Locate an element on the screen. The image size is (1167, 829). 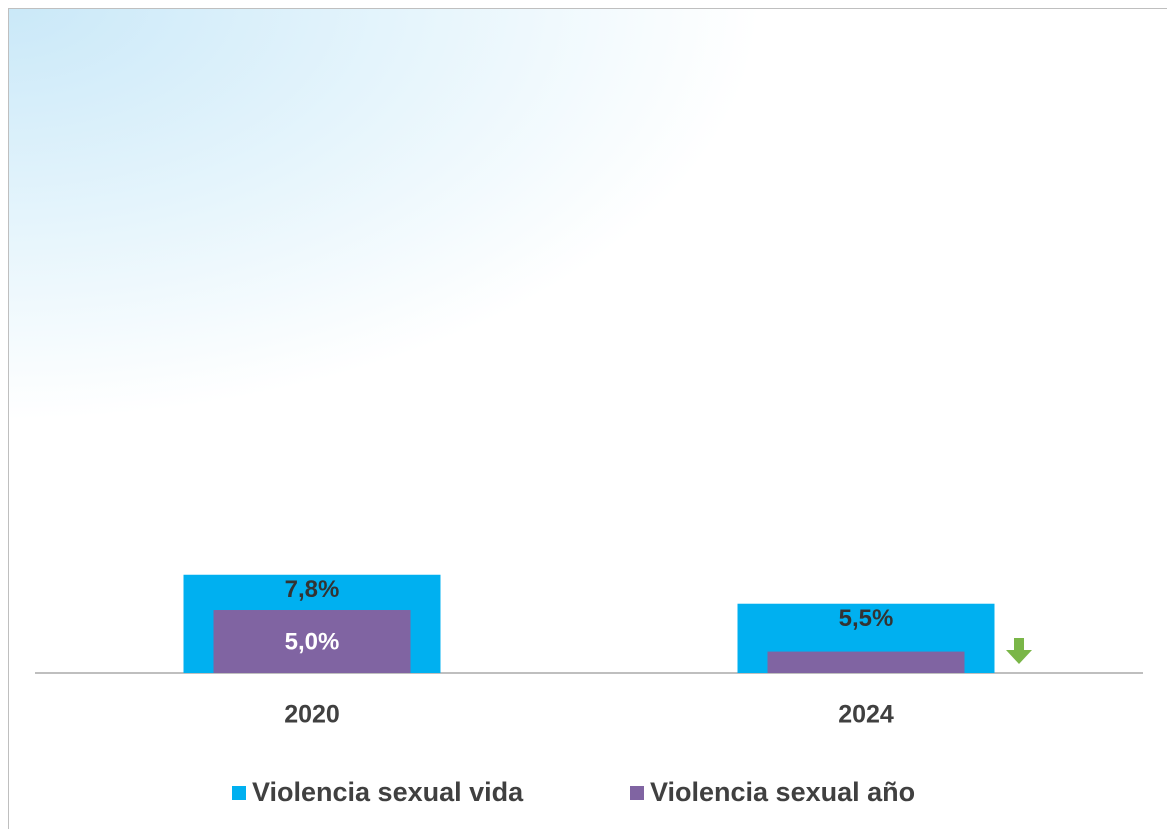
value-label: 5,5% is located at coordinates (866, 618).